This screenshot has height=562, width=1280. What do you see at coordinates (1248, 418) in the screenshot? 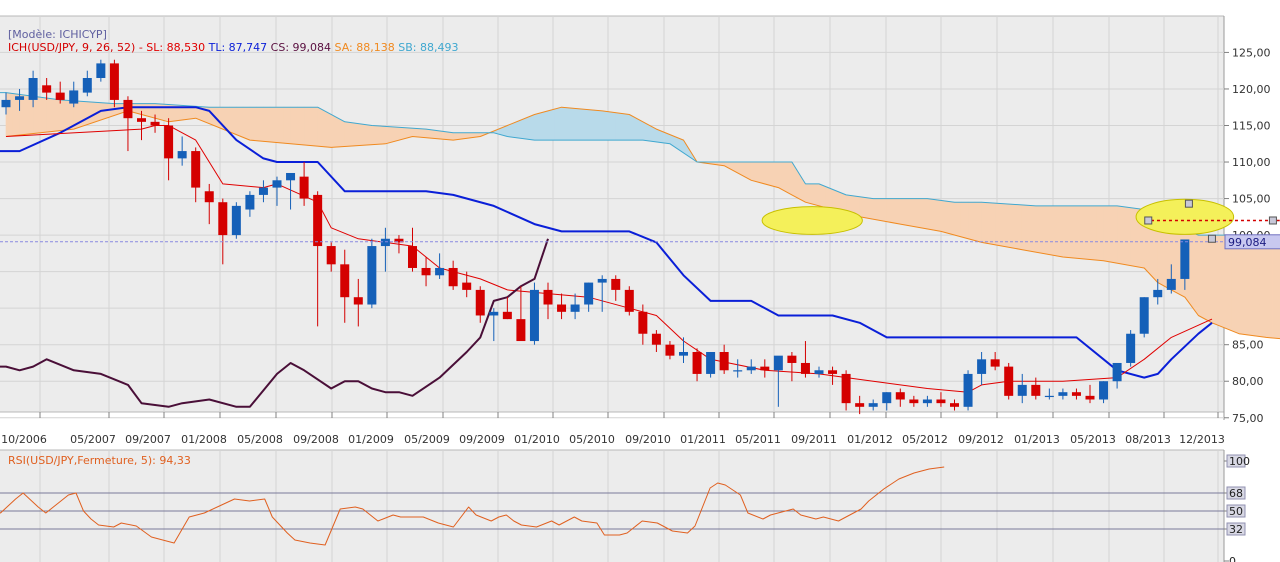
I see `y-tick-label: 75,00` at bounding box center [1248, 418].